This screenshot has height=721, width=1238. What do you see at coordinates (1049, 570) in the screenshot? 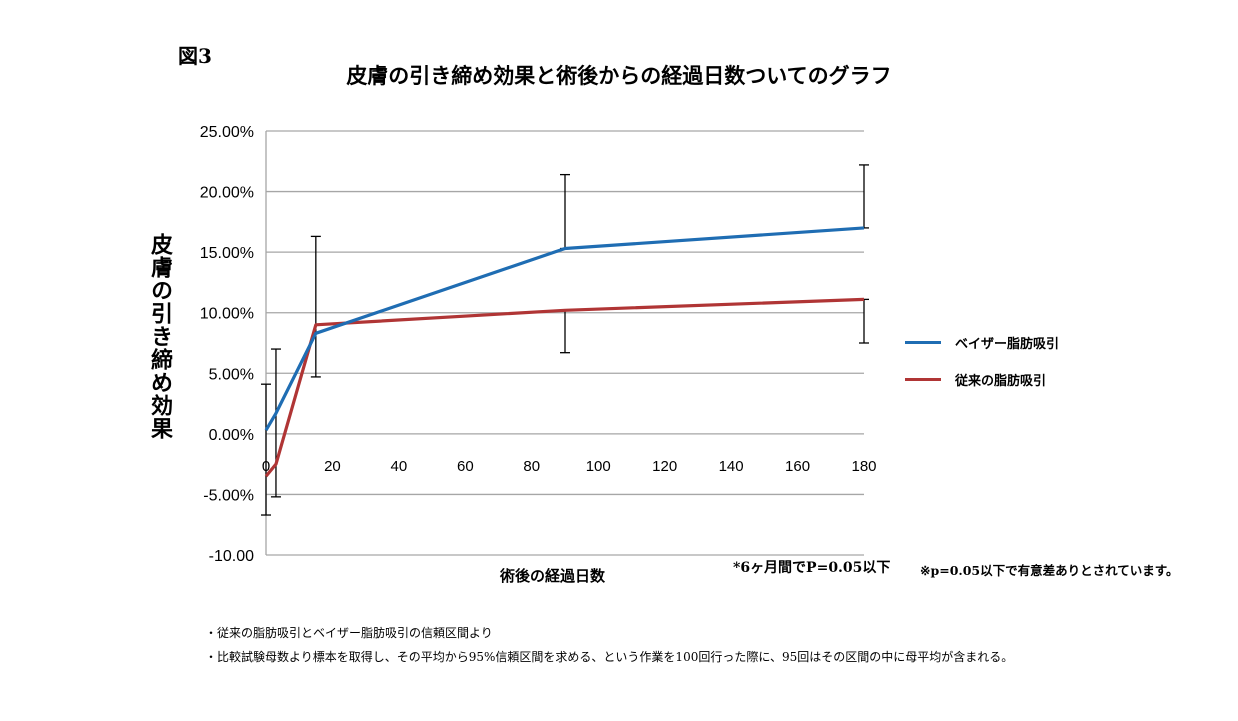
I see `p-value-note: ※p=0.05以下で有意差ありとされています。` at bounding box center [1049, 570].